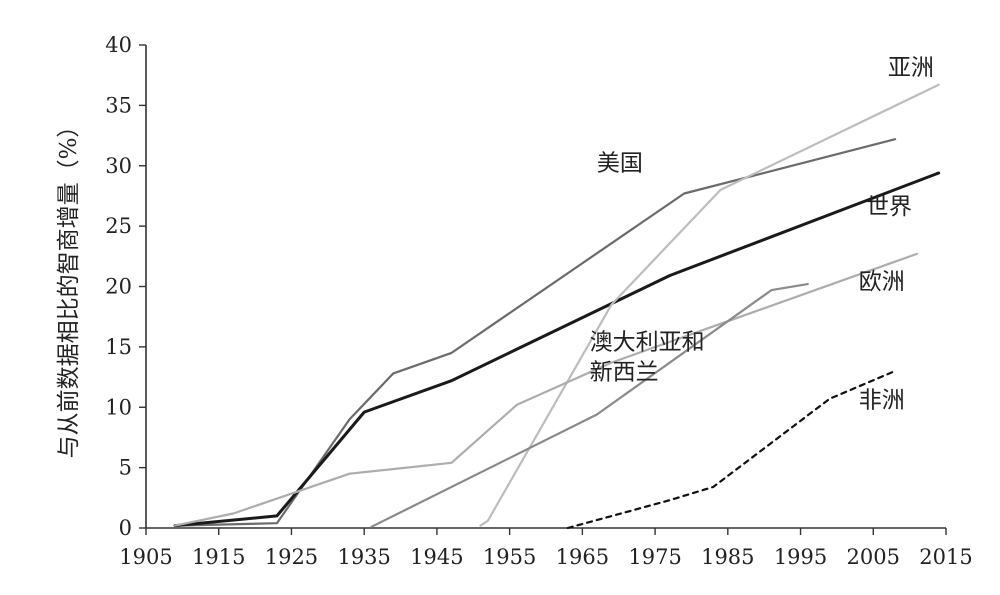  I want to click on series-label: 新西兰, so click(624, 372).